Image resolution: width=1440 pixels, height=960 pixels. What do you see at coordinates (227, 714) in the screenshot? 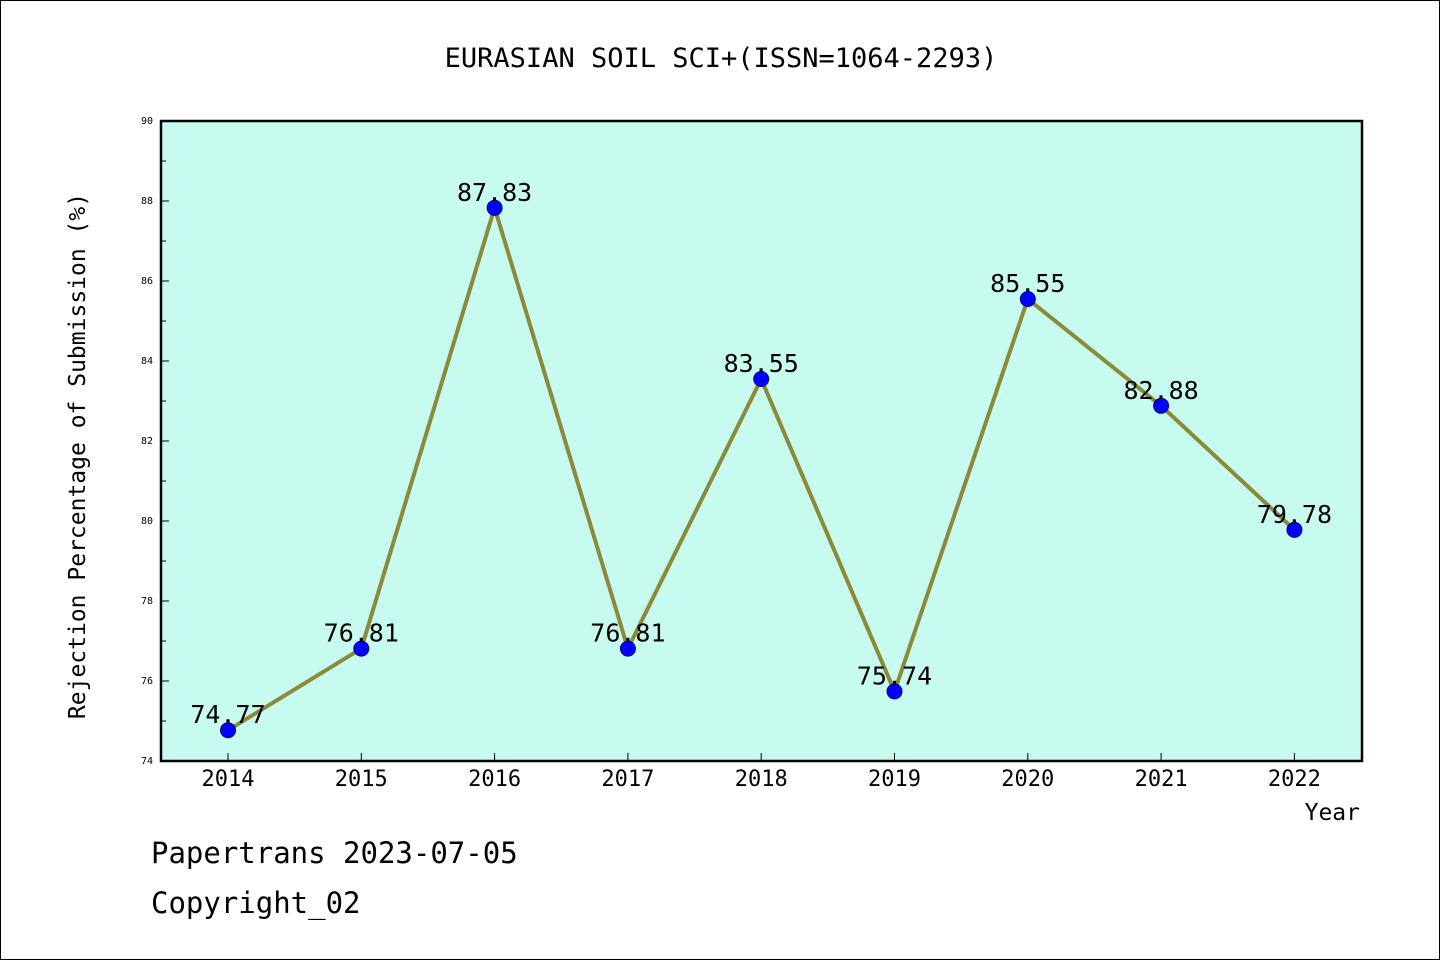
I see `data-label: 74.77` at bounding box center [227, 714].